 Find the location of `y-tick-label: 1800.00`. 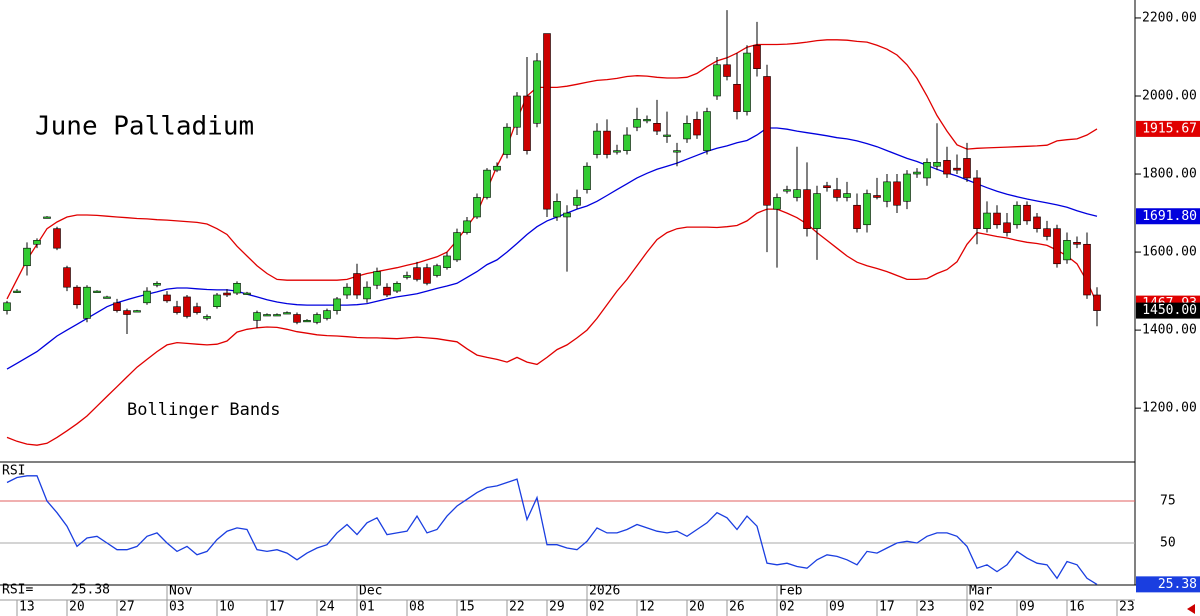

y-tick-label: 1800.00 is located at coordinates (1169, 174).